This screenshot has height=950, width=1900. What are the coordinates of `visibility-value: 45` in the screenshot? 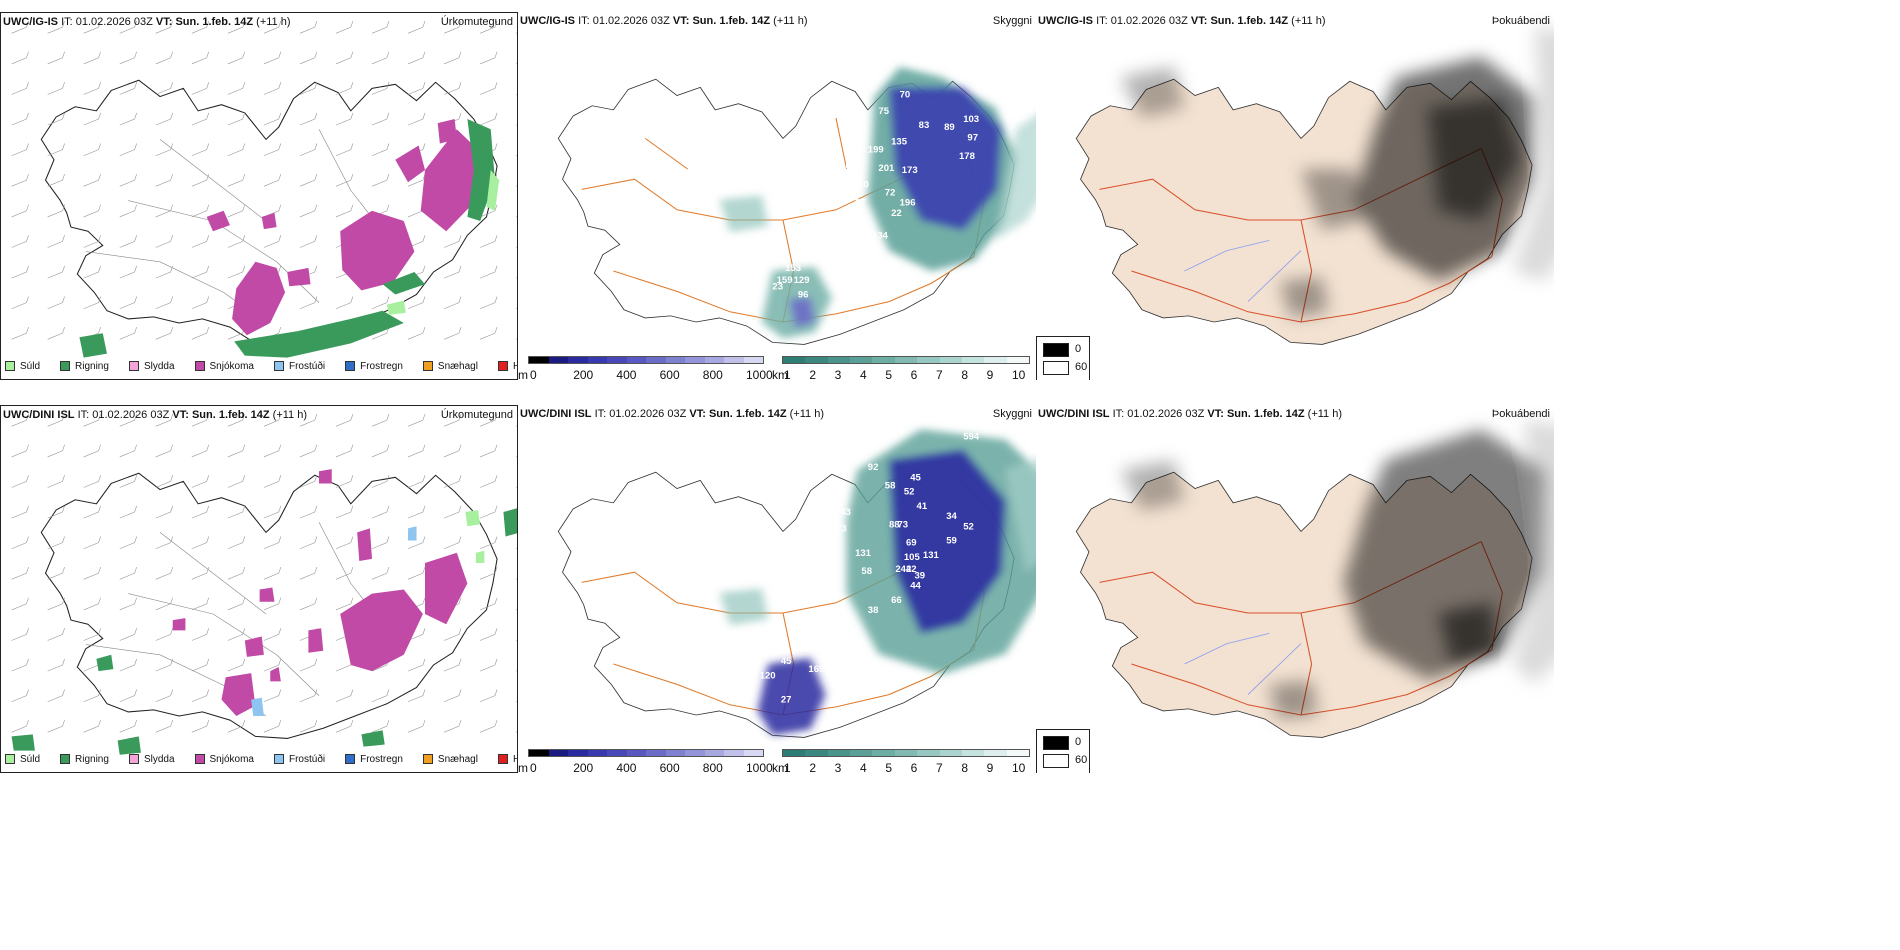 It's located at (915, 478).